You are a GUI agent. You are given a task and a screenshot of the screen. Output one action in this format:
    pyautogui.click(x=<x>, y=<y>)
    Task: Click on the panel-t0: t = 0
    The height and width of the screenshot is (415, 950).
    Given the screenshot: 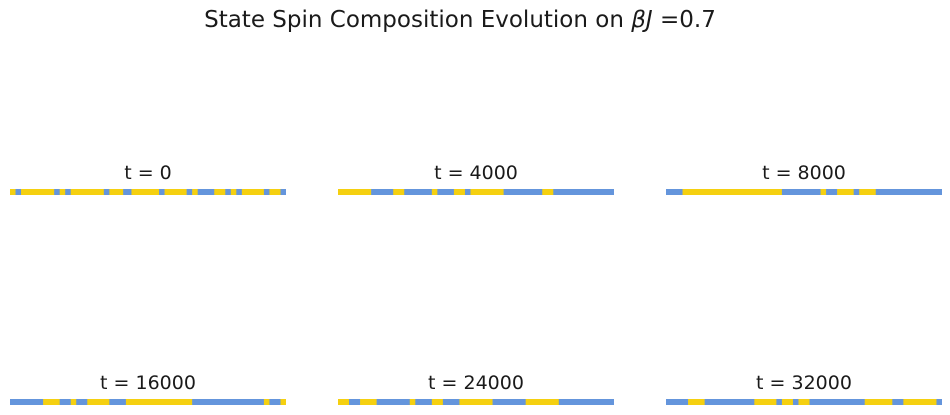 What is the action you would take?
    pyautogui.click(x=148, y=182)
    